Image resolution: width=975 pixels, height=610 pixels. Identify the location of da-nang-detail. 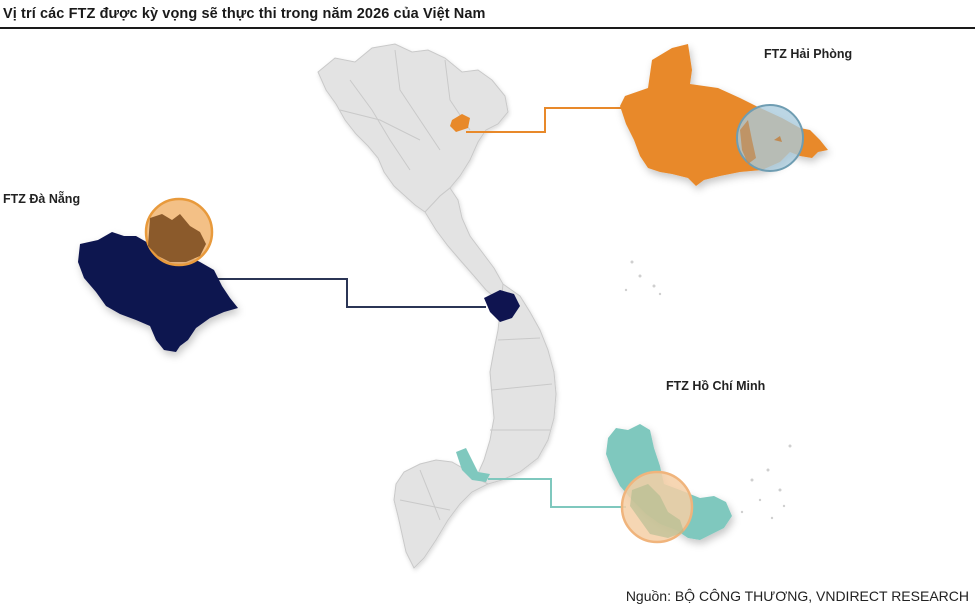
(158, 292).